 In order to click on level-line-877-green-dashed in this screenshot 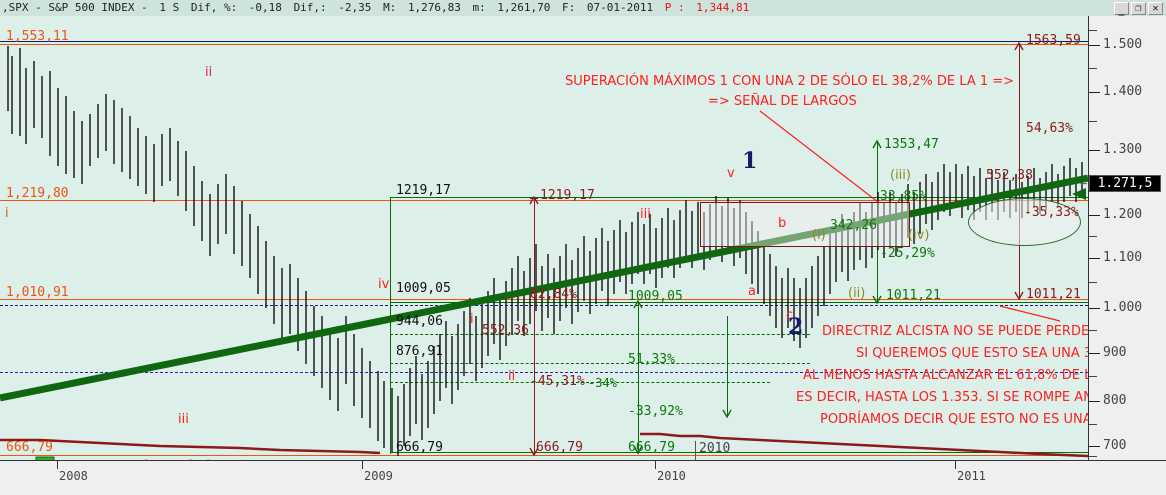, I will do `click(600, 363)`.